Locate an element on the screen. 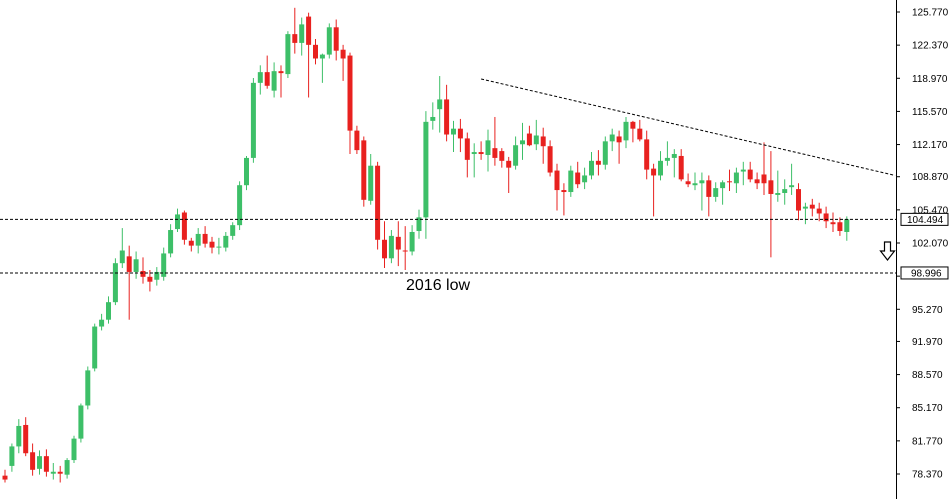 The width and height of the screenshot is (949, 499). y-tick-label: 118.970 is located at coordinates (930, 79).